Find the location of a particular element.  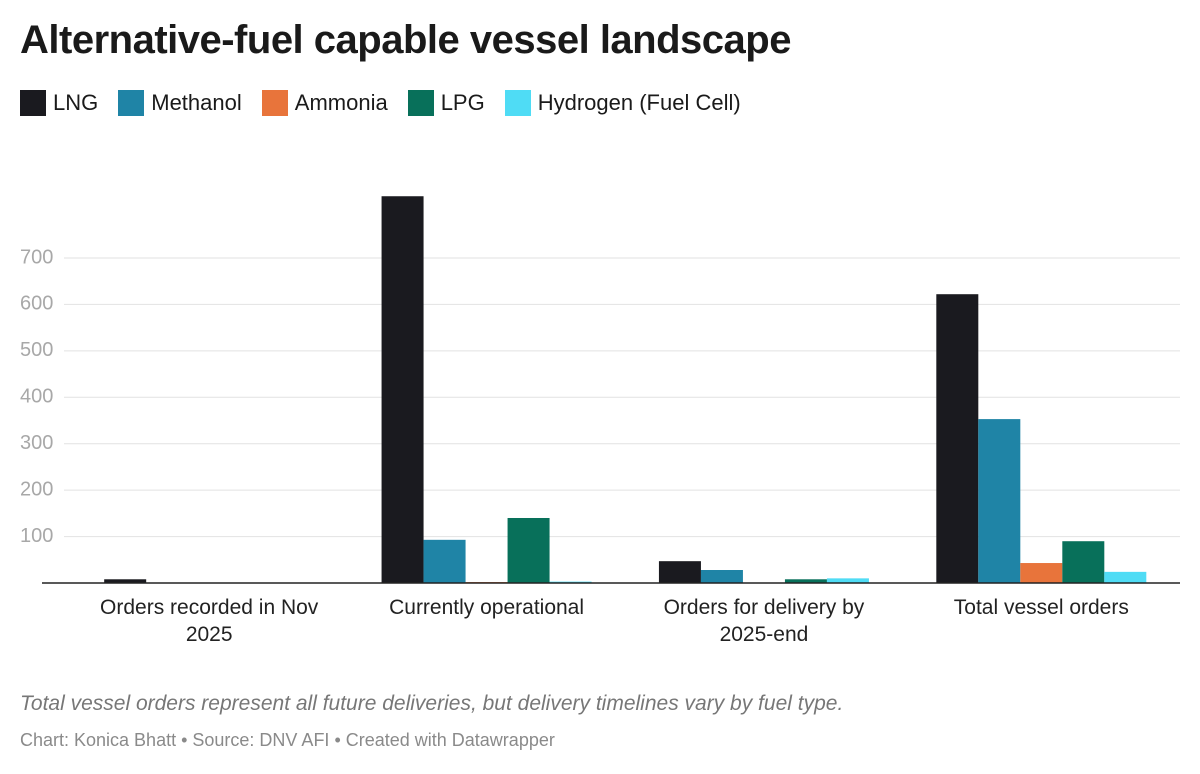

y-tick-label: 500 is located at coordinates (36, 350).